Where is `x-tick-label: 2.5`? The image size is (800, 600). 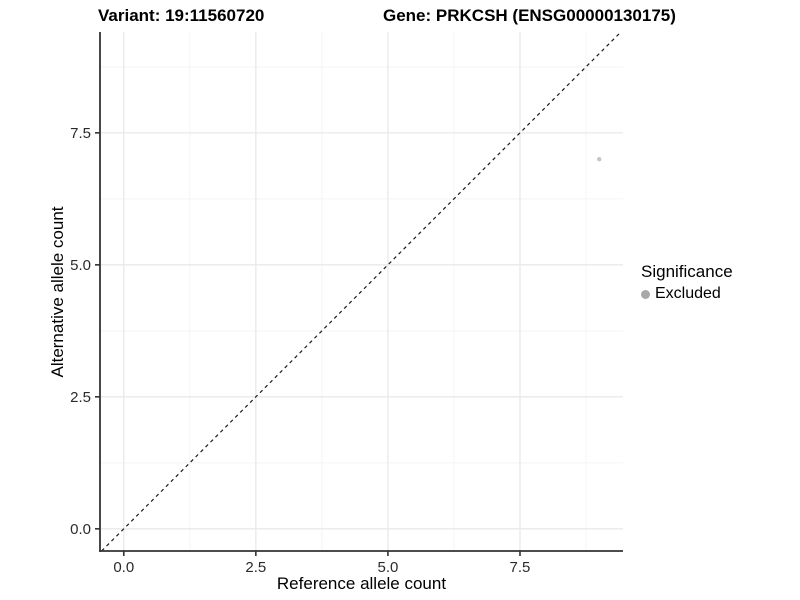
x-tick-label: 2.5 is located at coordinates (255, 567).